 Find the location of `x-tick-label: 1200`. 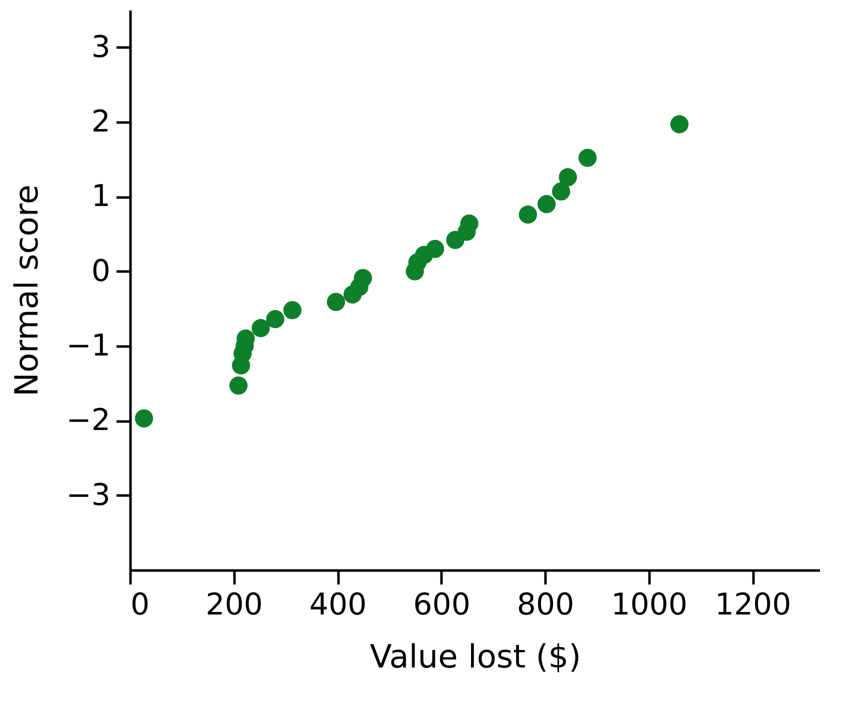

x-tick-label: 1200 is located at coordinates (753, 605).